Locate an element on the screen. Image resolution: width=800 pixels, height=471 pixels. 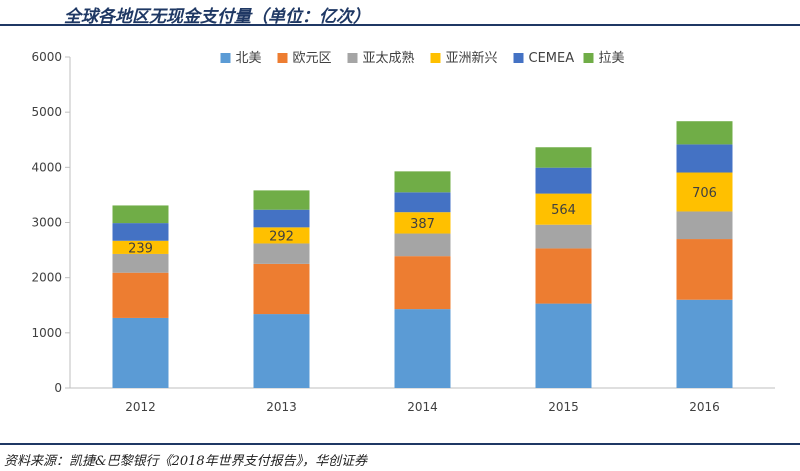
source-divider is located at coordinates (400, 444).